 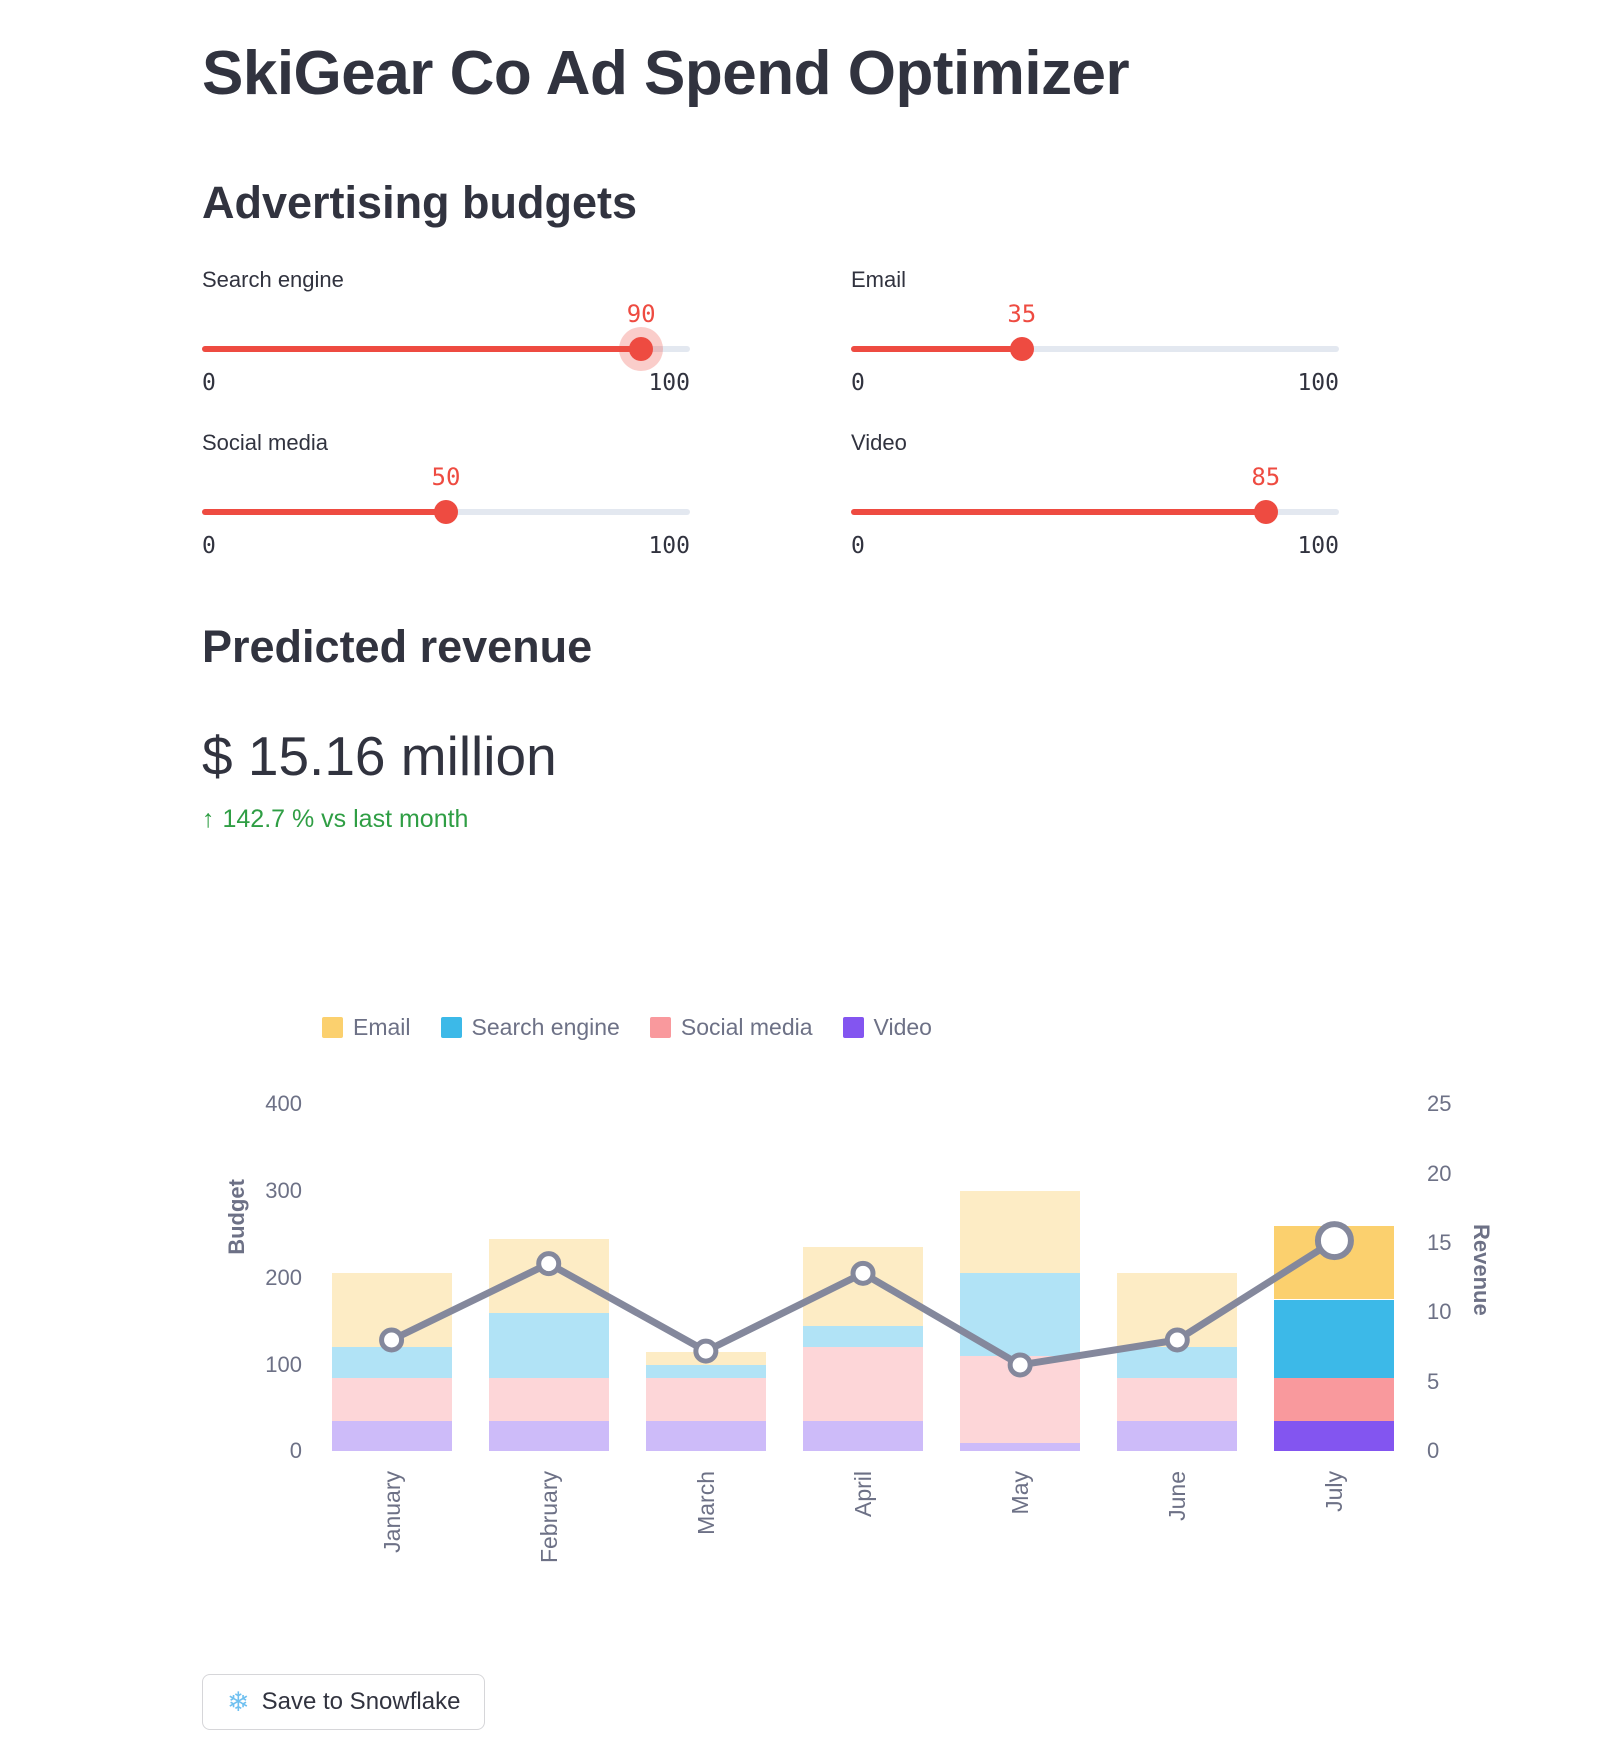 What do you see at coordinates (391, 1512) in the screenshot?
I see `month-label: January` at bounding box center [391, 1512].